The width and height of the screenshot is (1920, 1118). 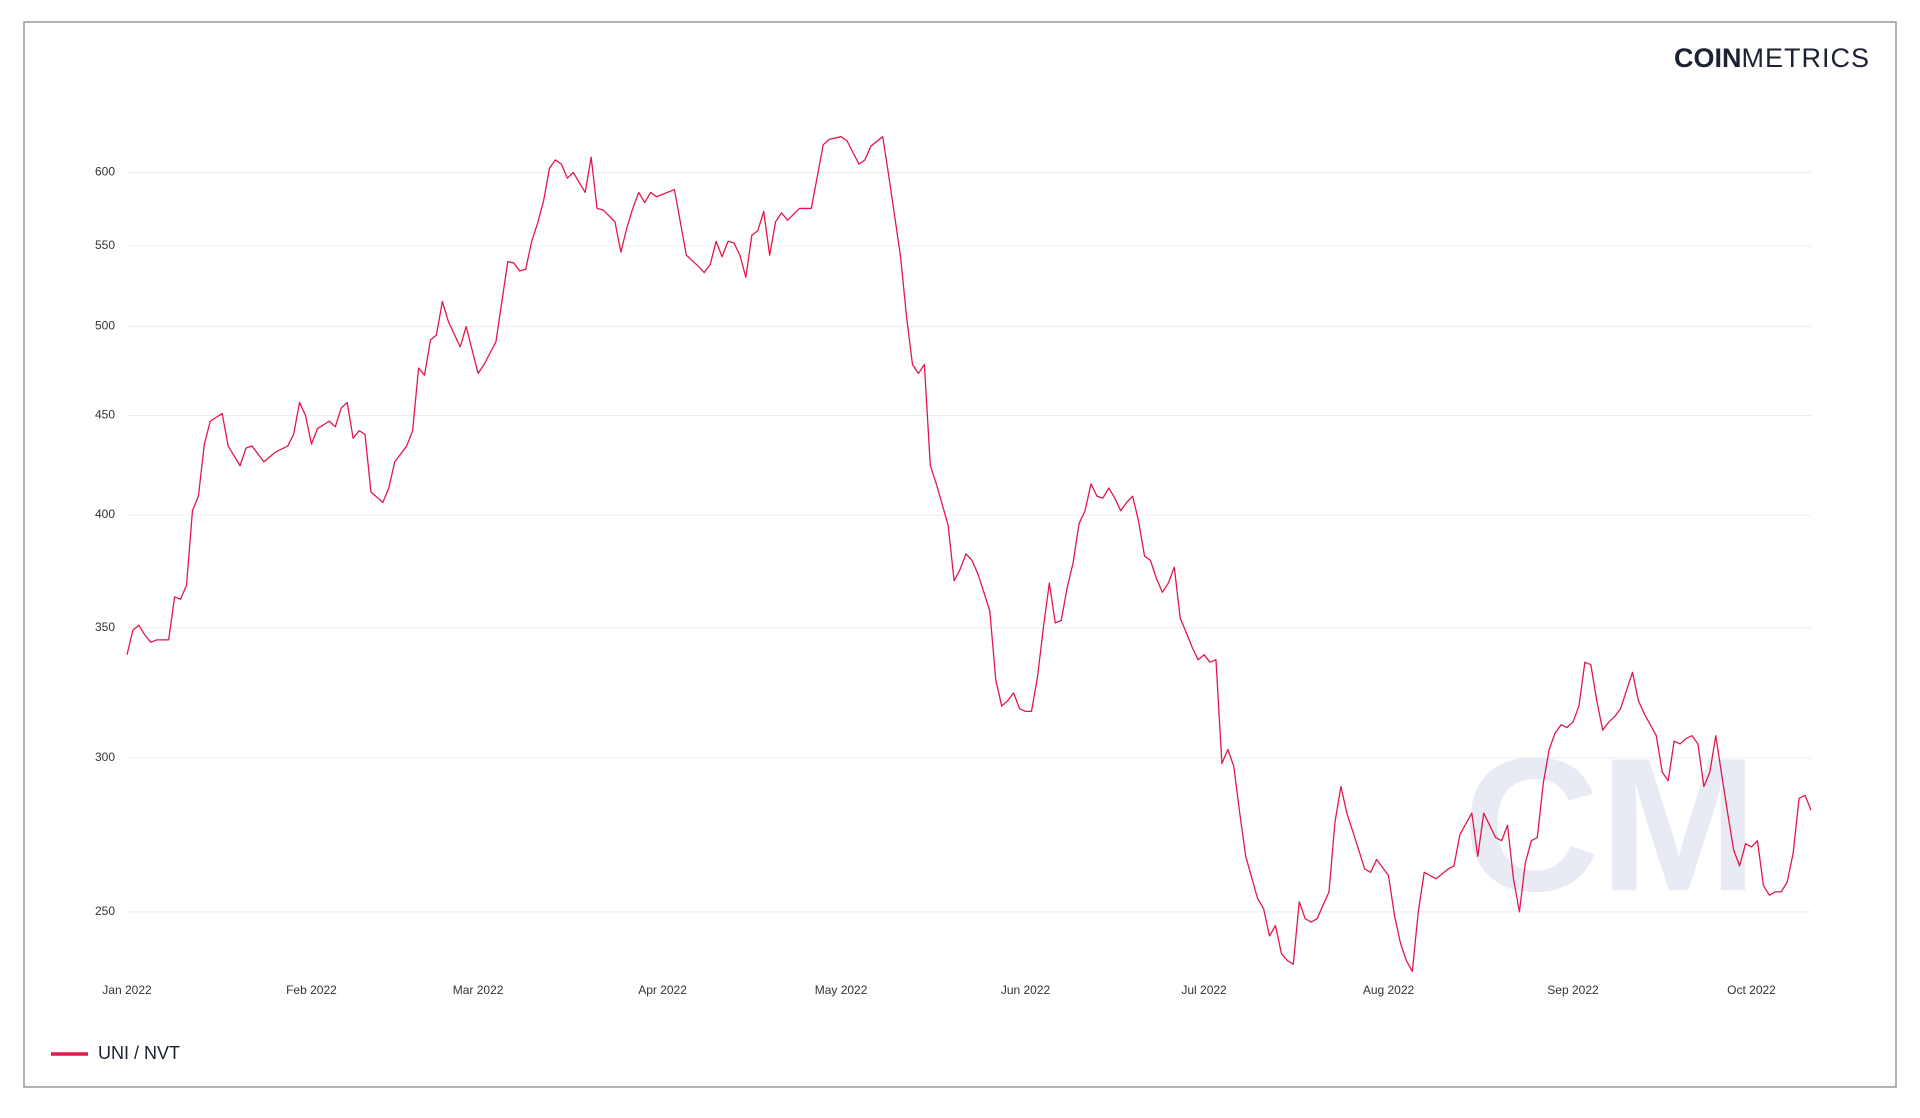 What do you see at coordinates (841, 990) in the screenshot?
I see `x-tick-label: May 2022` at bounding box center [841, 990].